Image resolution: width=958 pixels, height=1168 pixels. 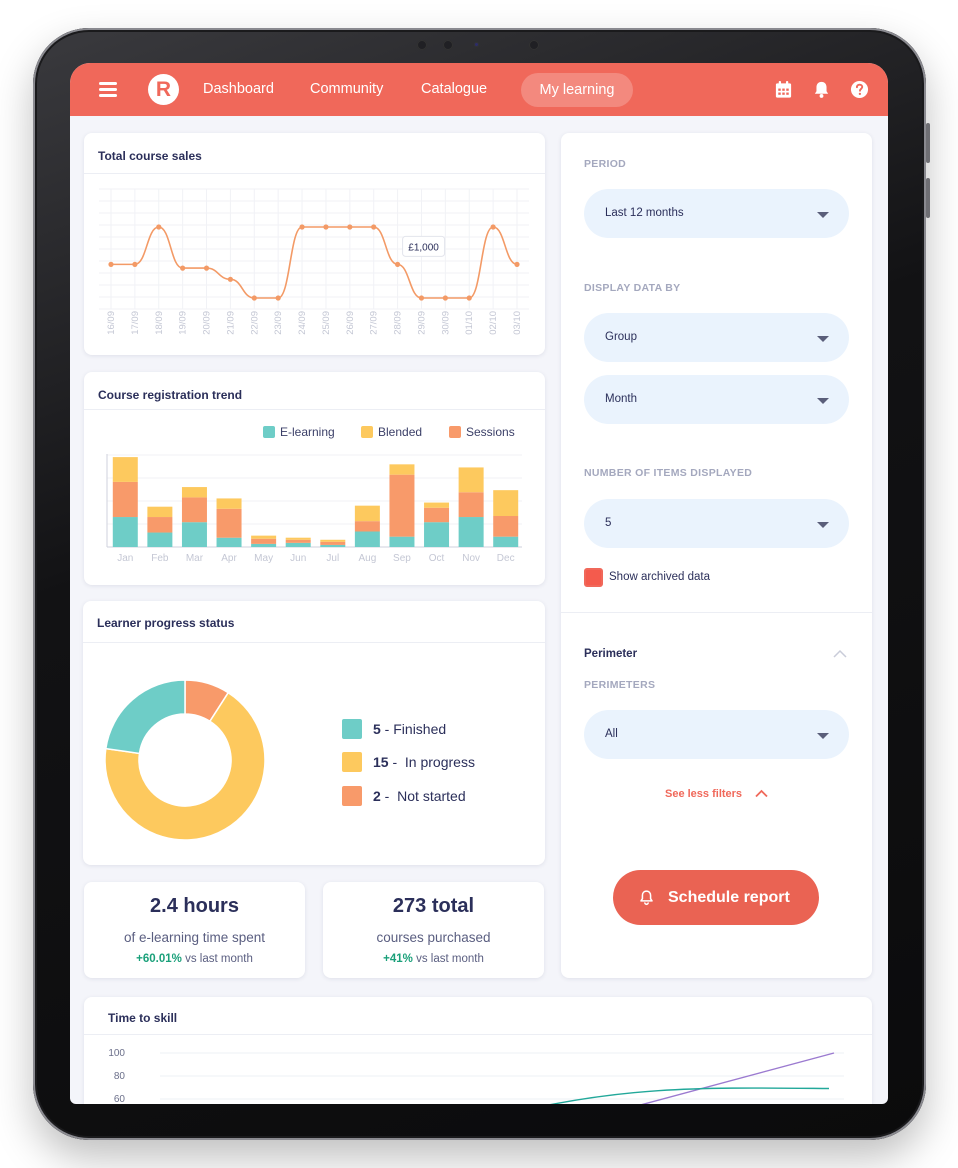 I want to click on display-month-select: Month, so click(x=716, y=399).